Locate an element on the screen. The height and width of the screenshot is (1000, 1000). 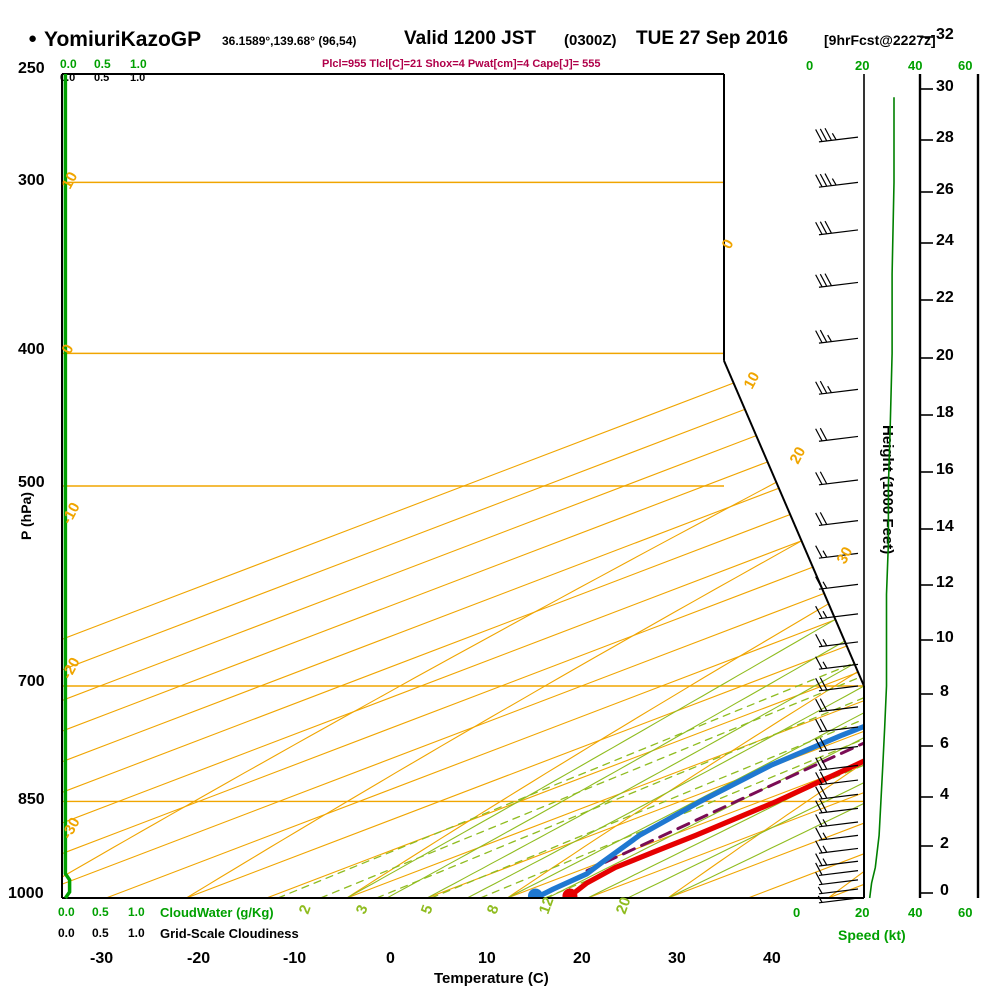
mixing-ratio-label-20: 20 is located at coordinates (624, 905).